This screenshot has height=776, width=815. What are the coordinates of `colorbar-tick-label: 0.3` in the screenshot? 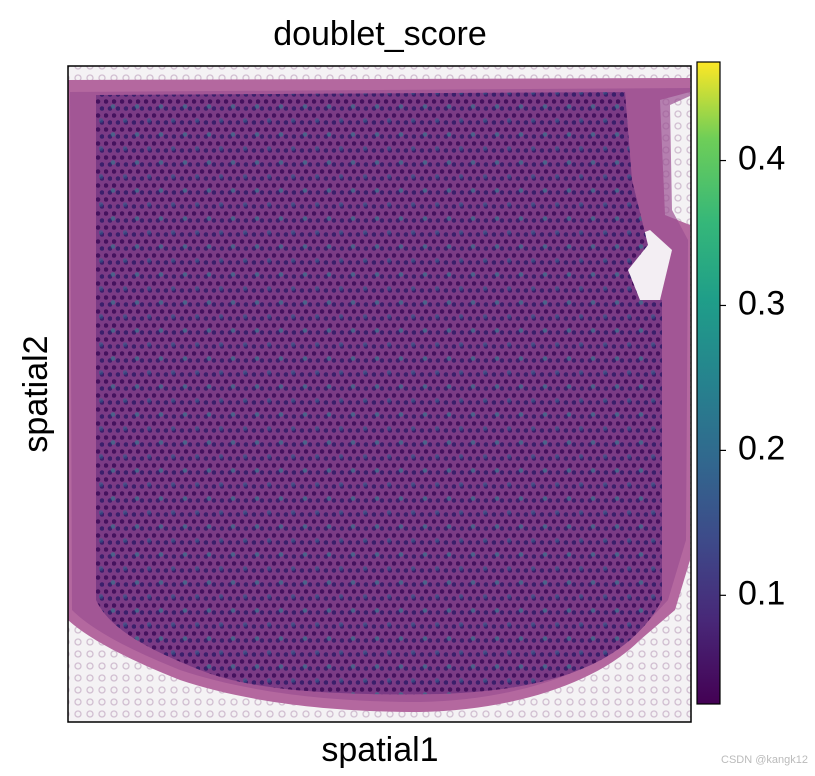 It's located at (761, 303).